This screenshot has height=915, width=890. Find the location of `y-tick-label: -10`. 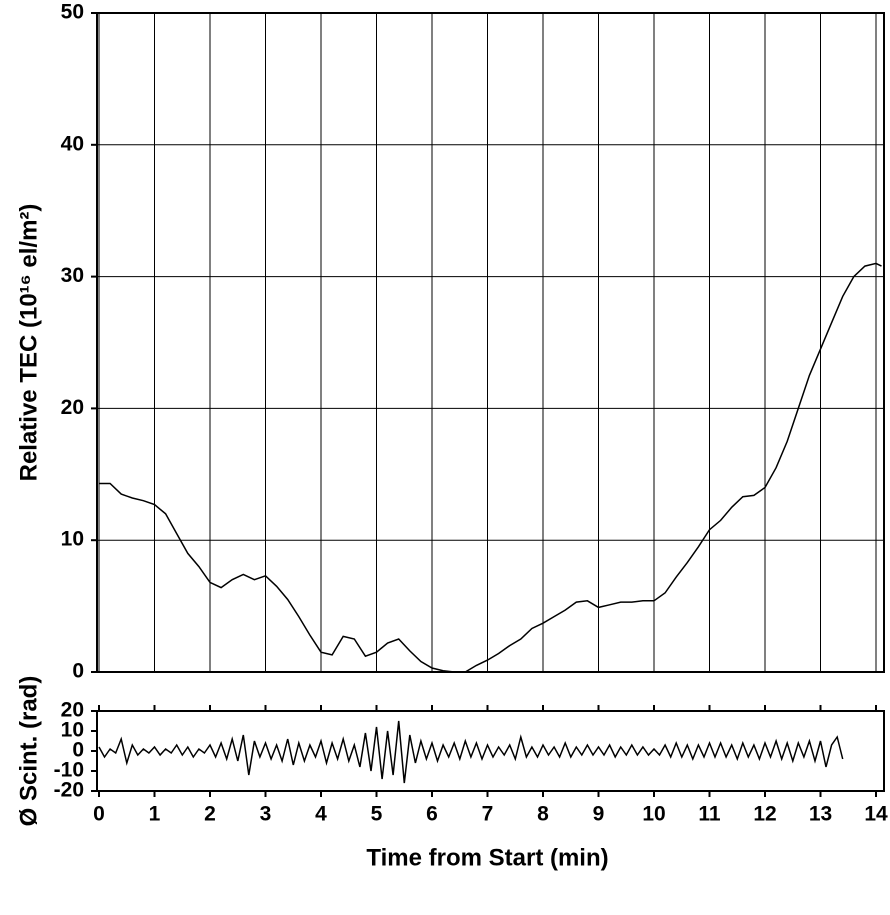

y-tick-label: -10 is located at coordinates (69, 770).